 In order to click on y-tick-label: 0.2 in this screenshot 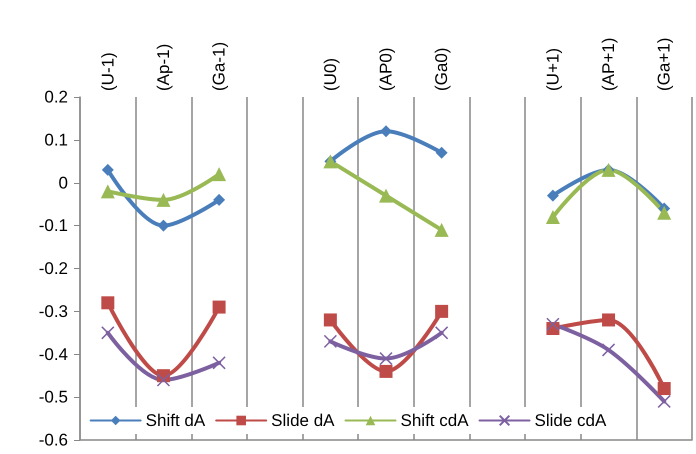, I will do `click(56, 97)`.